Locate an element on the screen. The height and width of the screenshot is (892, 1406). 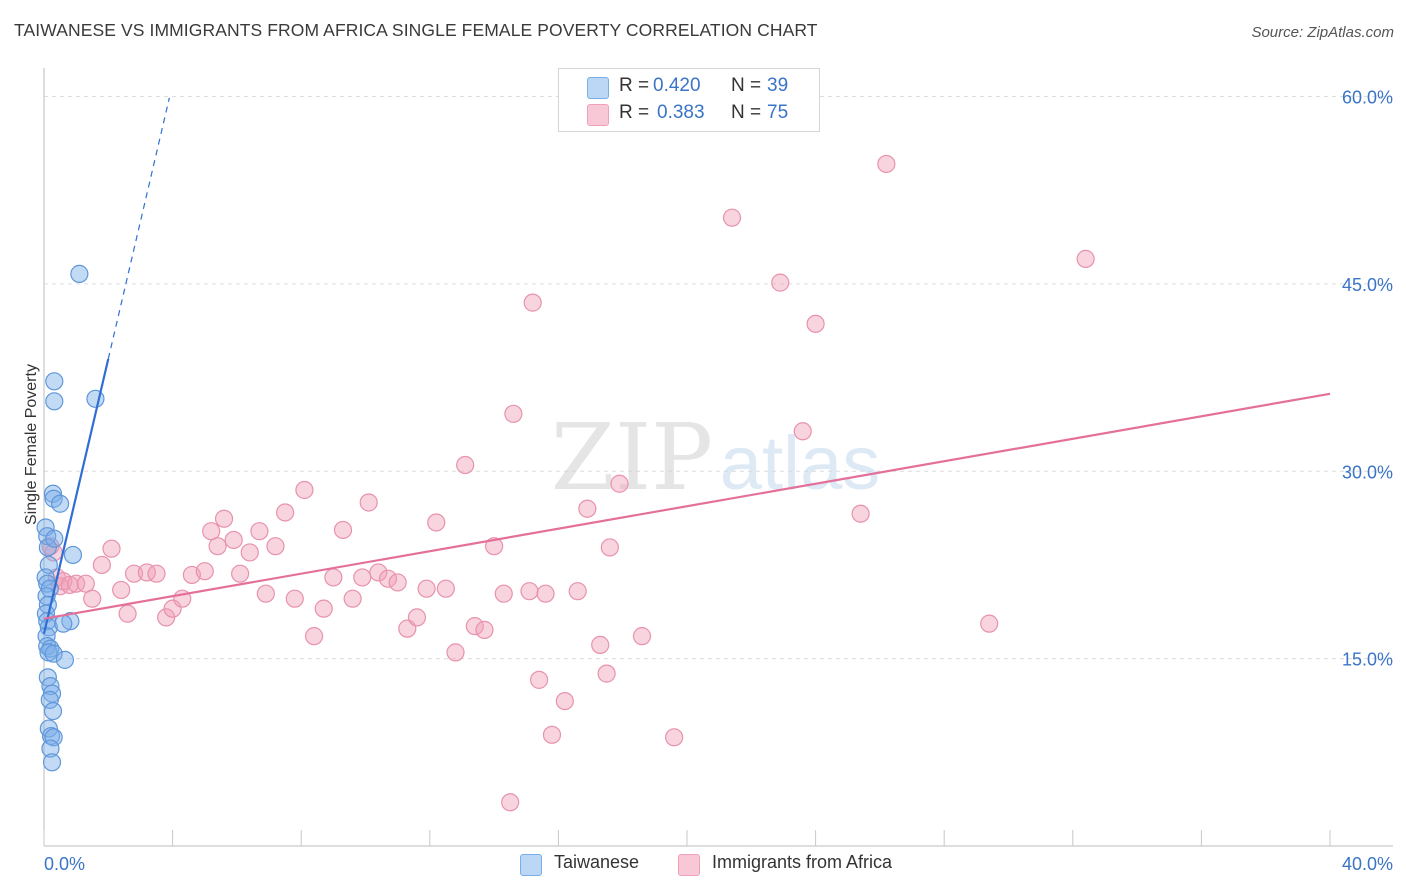
africa-n-label: N = is located at coordinates (746, 112).